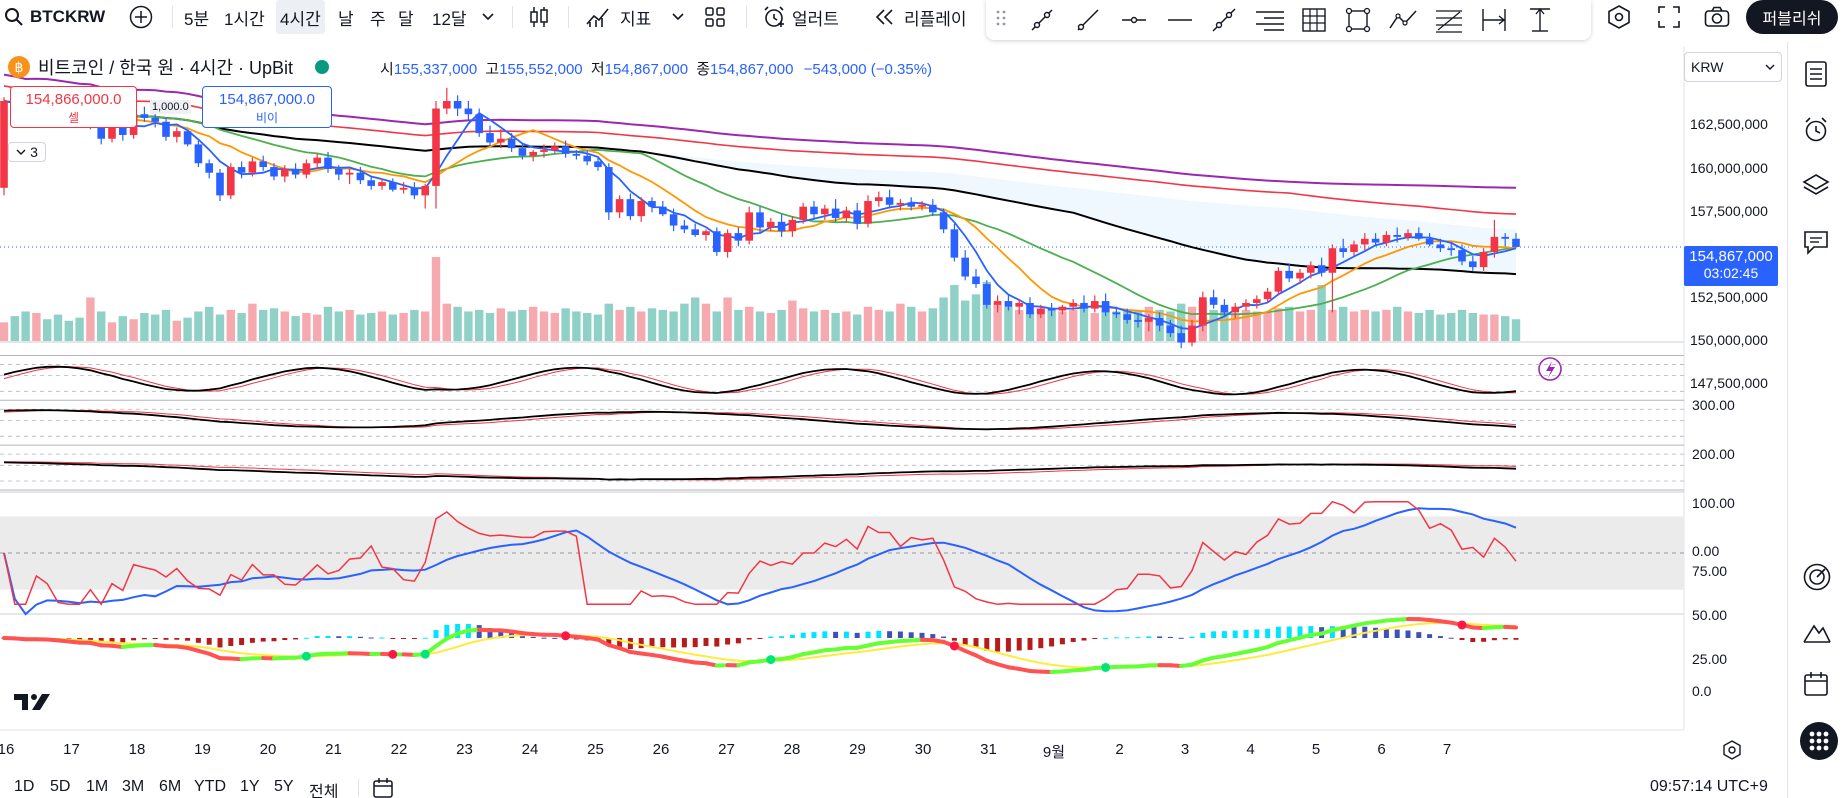  Describe the element at coordinates (27, 152) in the screenshot. I see `indicators-collapse-button: 3` at that location.